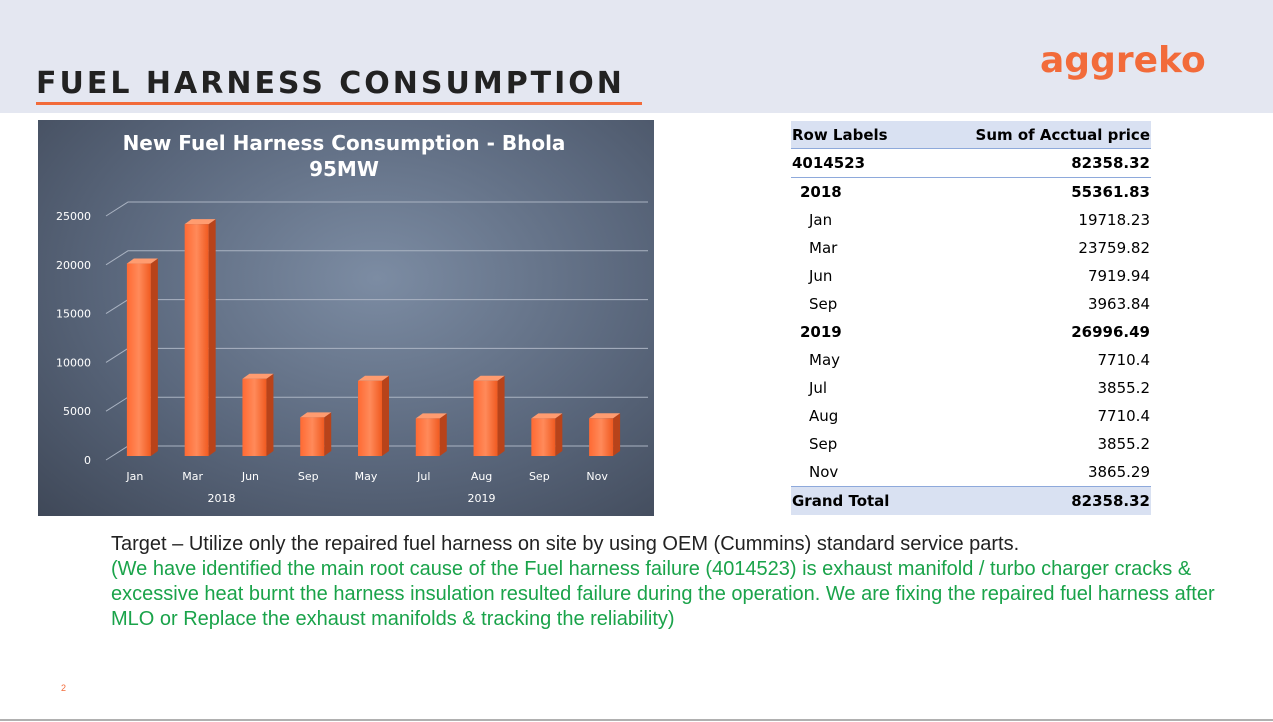 This screenshot has height=722, width=1273. What do you see at coordinates (344, 143) in the screenshot?
I see `chart-title: New Fuel Harness Consumption - Bhola` at bounding box center [344, 143].